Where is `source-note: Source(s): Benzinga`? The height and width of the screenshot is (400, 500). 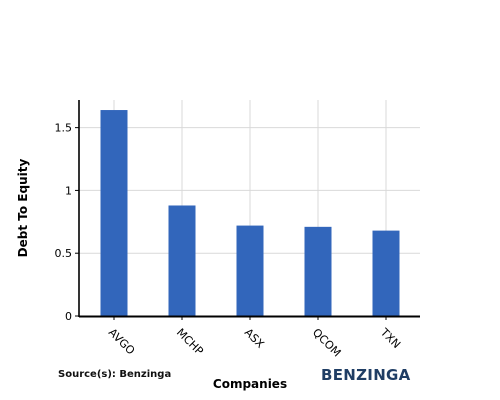
source-note: Source(s): Benzinga is located at coordinates (115, 374).